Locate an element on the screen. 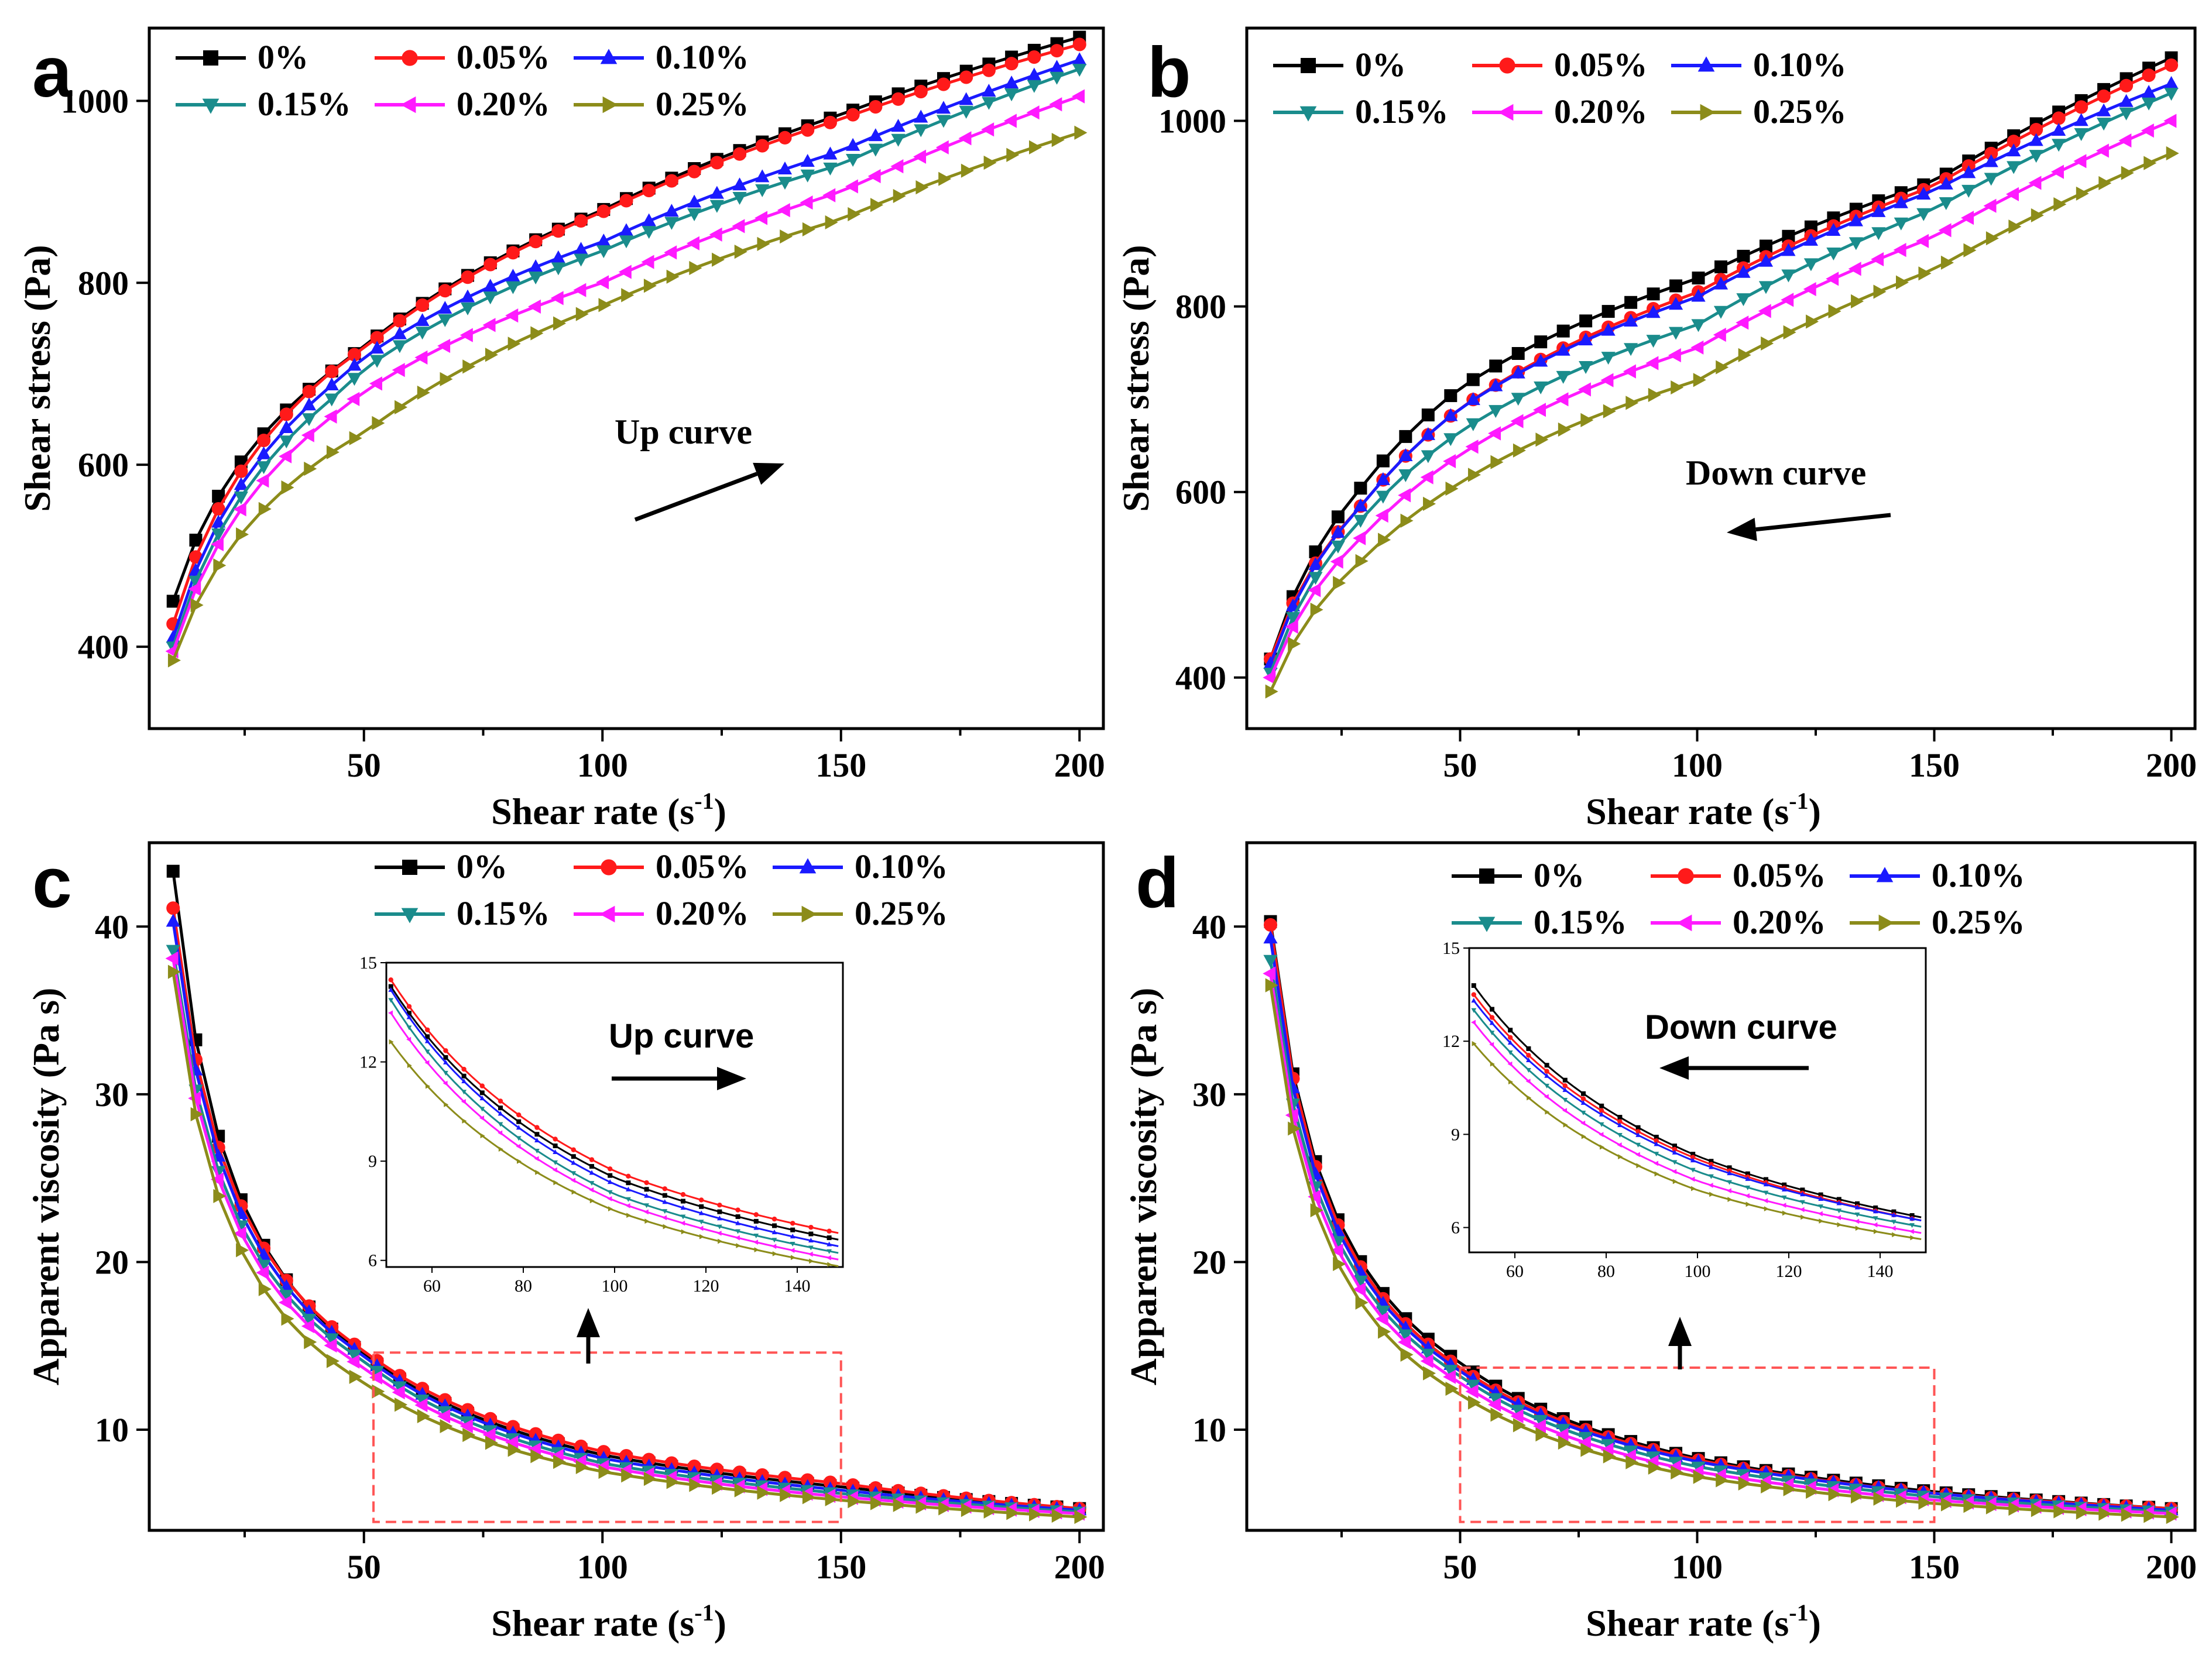  inset-series-0_10pct is located at coordinates (1696, 1109).